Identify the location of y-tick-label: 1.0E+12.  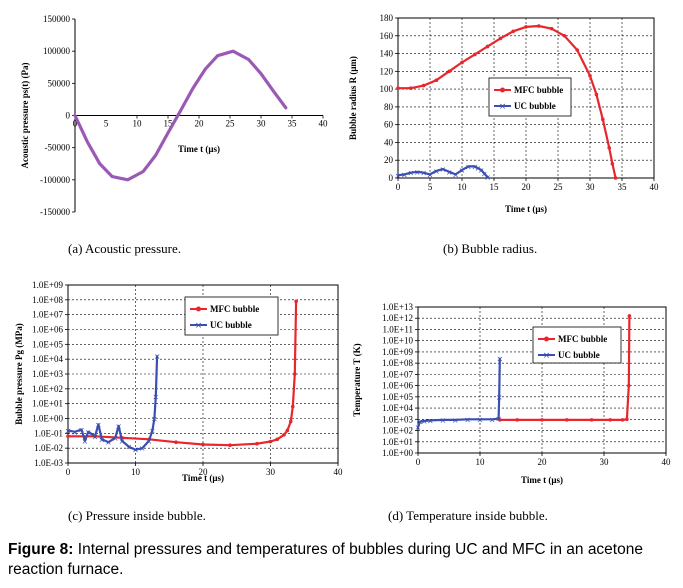
(397, 318).